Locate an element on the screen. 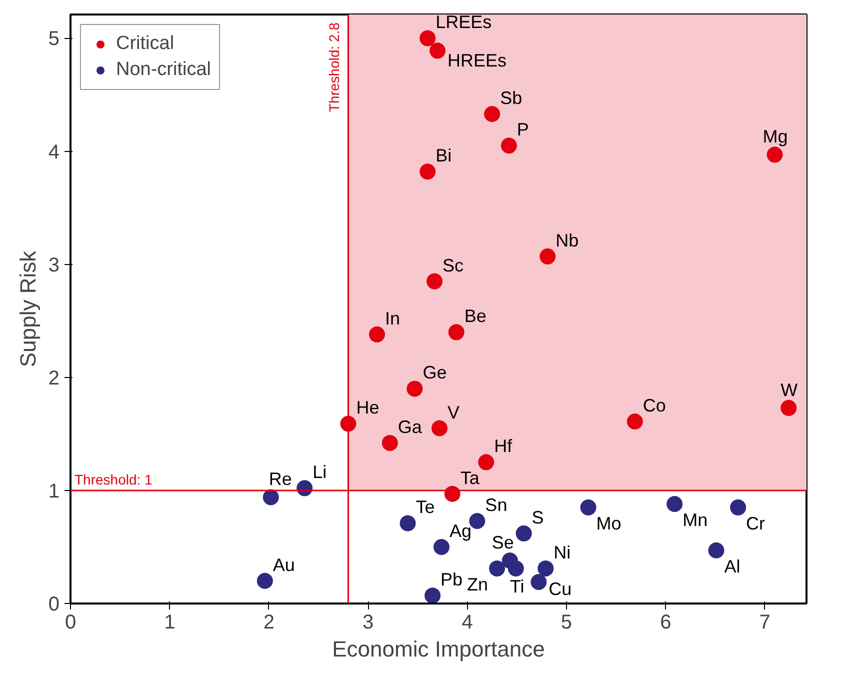 This screenshot has height=673, width=846. y-tick-label: 0 is located at coordinates (54, 605).